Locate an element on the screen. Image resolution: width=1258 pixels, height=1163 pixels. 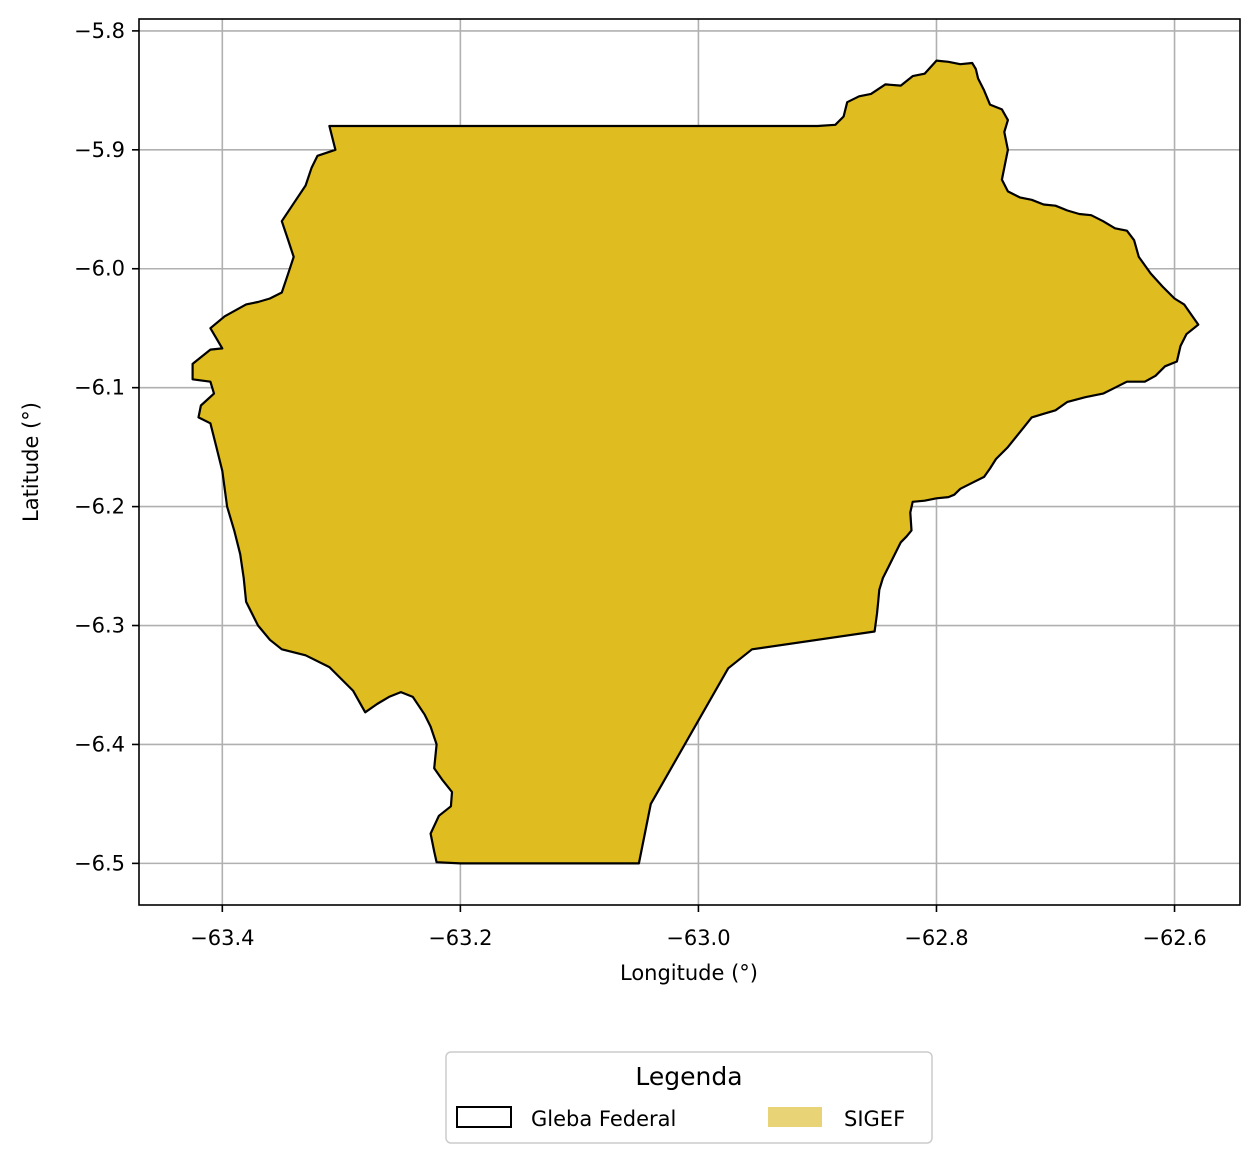
x-axis-ticks: −63.4 −63.2 −63.0 −62.8 −62.6 is located at coordinates (698, 927).